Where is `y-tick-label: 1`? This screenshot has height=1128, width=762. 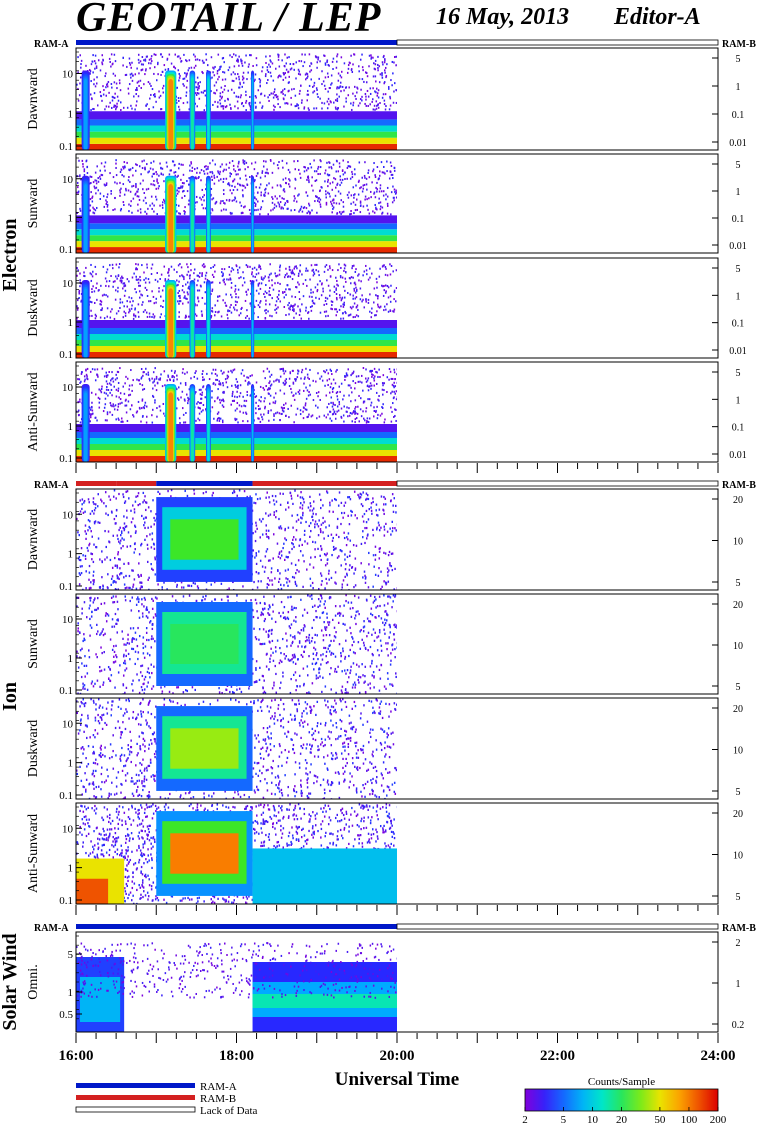
y-tick-label: 1 is located at coordinates (71, 427).